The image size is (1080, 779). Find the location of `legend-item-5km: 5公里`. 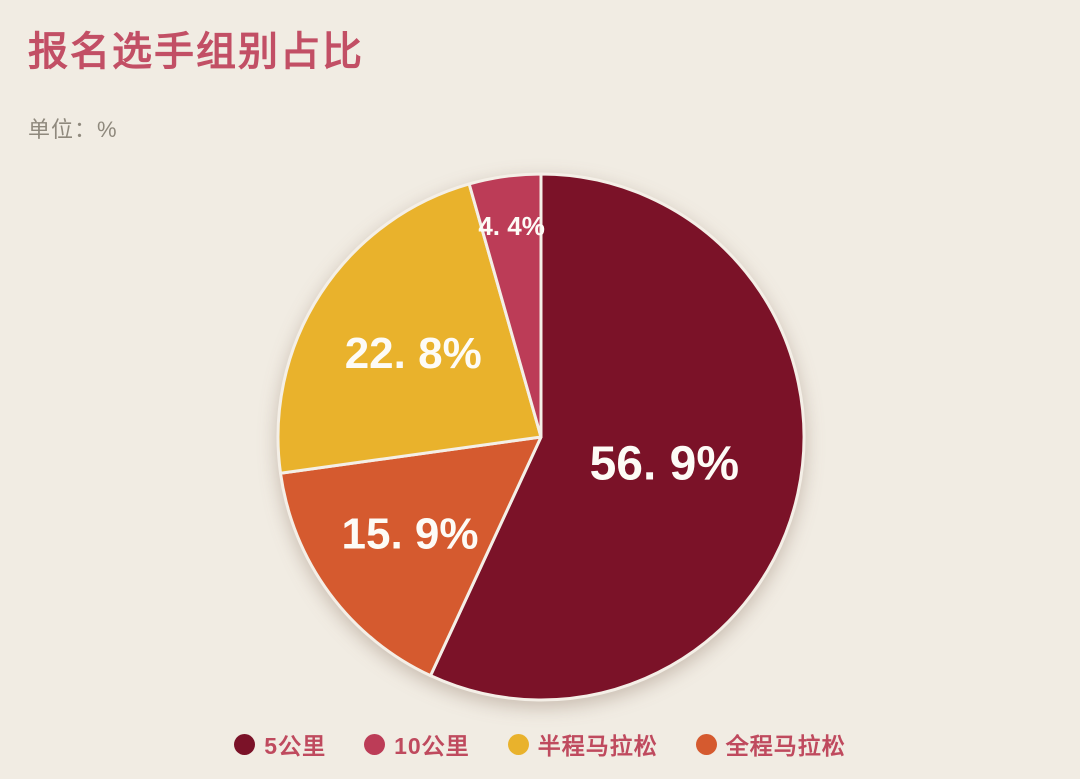

legend-item-5km: 5公里 is located at coordinates (280, 744).